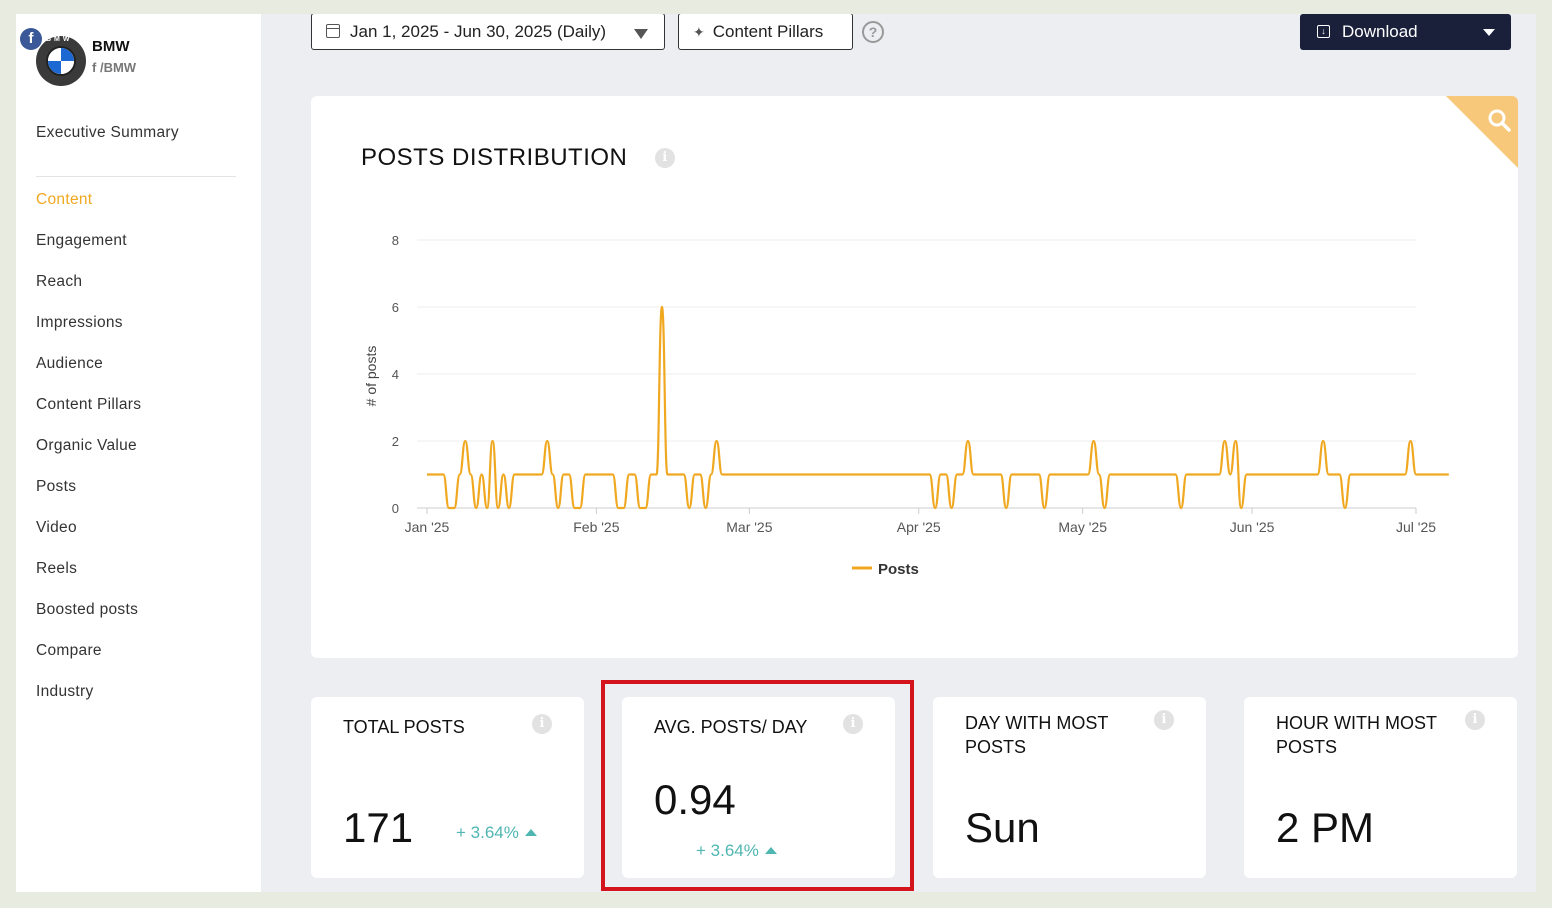  I want to click on sparkle-icon: ✦, so click(699, 32).